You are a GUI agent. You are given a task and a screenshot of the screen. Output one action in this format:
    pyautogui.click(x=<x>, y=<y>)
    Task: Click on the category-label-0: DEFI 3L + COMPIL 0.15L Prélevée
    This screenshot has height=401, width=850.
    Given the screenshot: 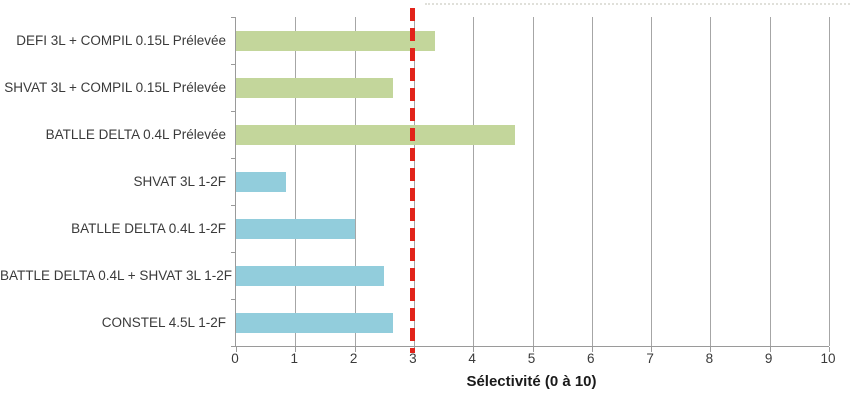 What is the action you would take?
    pyautogui.click(x=121, y=40)
    